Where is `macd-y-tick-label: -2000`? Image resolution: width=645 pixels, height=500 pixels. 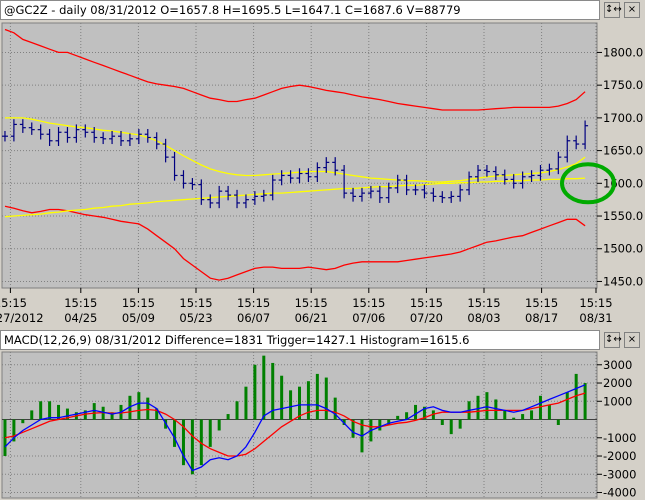
macd-y-tick-label: -2000 is located at coordinates (619, 456).